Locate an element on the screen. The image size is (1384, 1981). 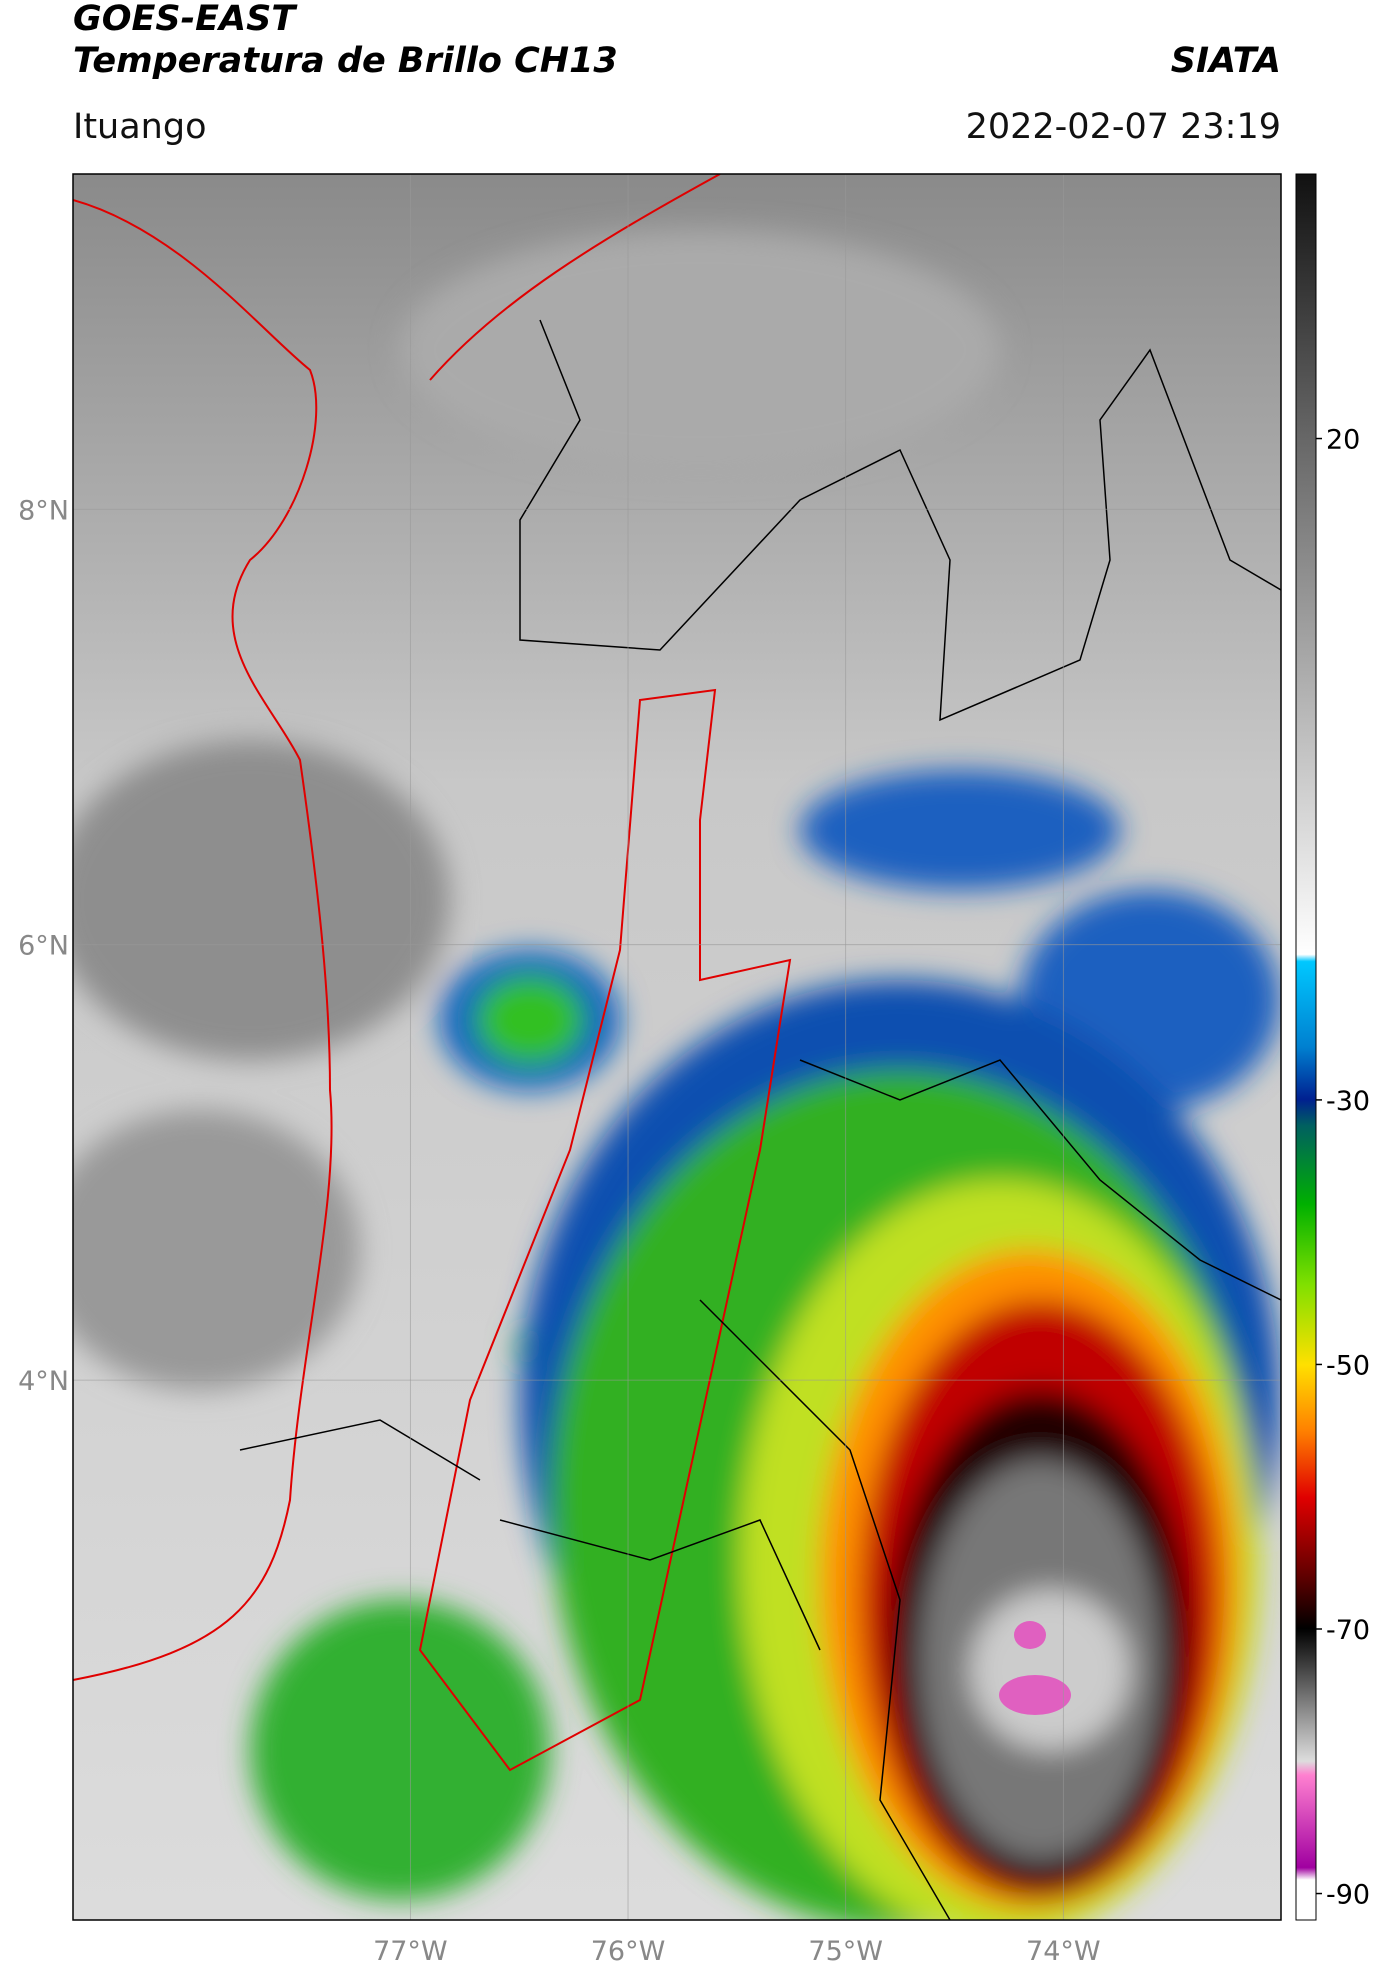
colorbar-tick-label: -50 is located at coordinates (1348, 1365).